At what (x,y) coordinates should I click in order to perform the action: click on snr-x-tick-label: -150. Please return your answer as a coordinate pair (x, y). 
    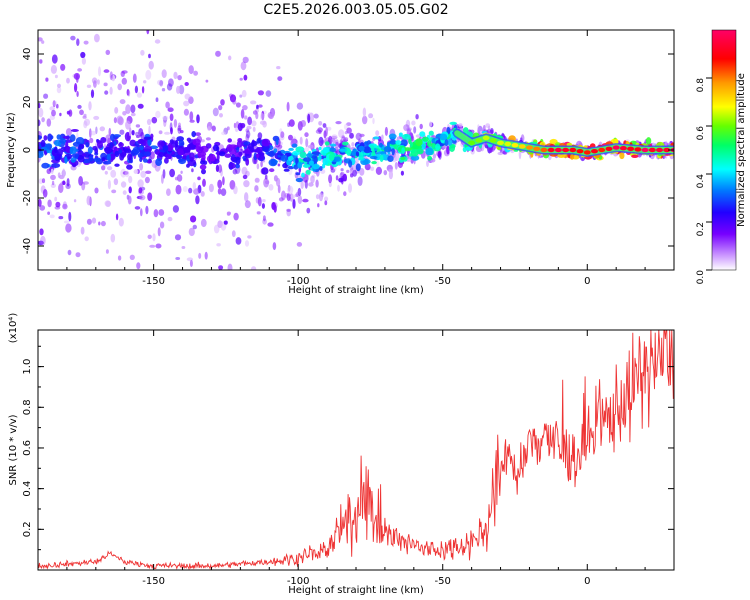
    Looking at the image, I should click on (153, 581).